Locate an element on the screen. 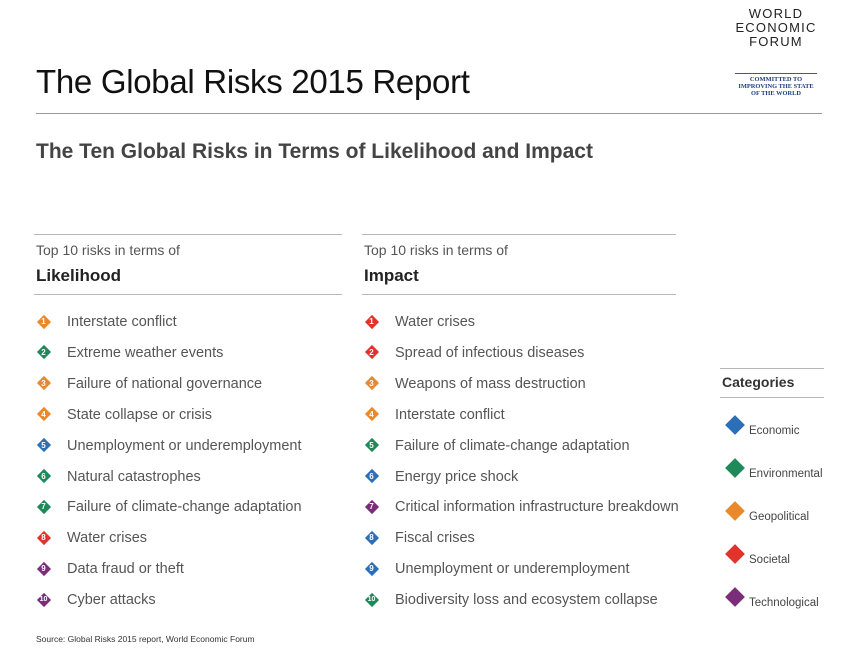 This screenshot has width=841, height=650. category-item-environmental: Environmental is located at coordinates (772, 470).